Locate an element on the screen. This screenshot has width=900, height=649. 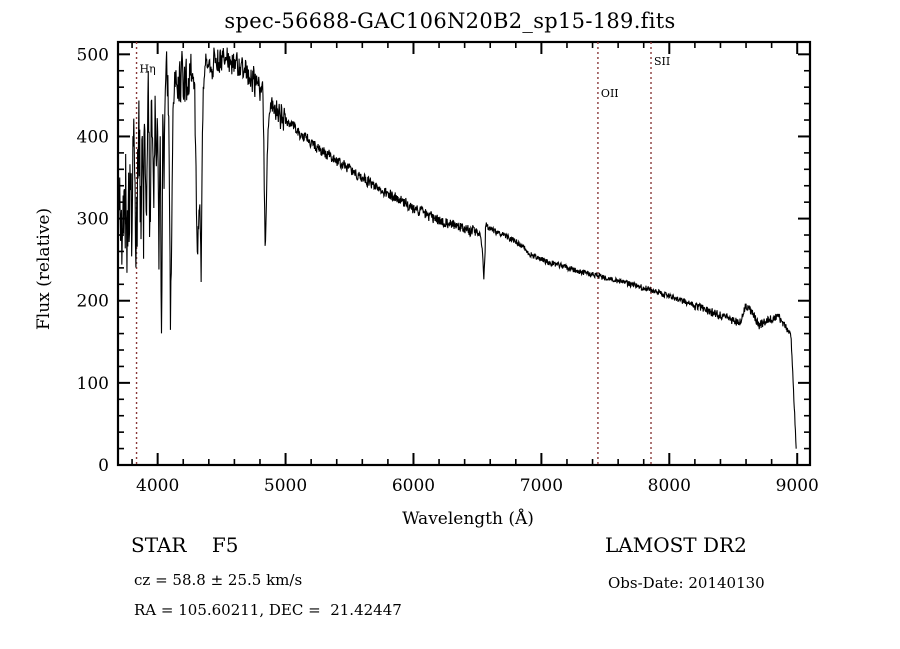
obs-date: Obs-Date: 20140130 is located at coordinates (686, 583).